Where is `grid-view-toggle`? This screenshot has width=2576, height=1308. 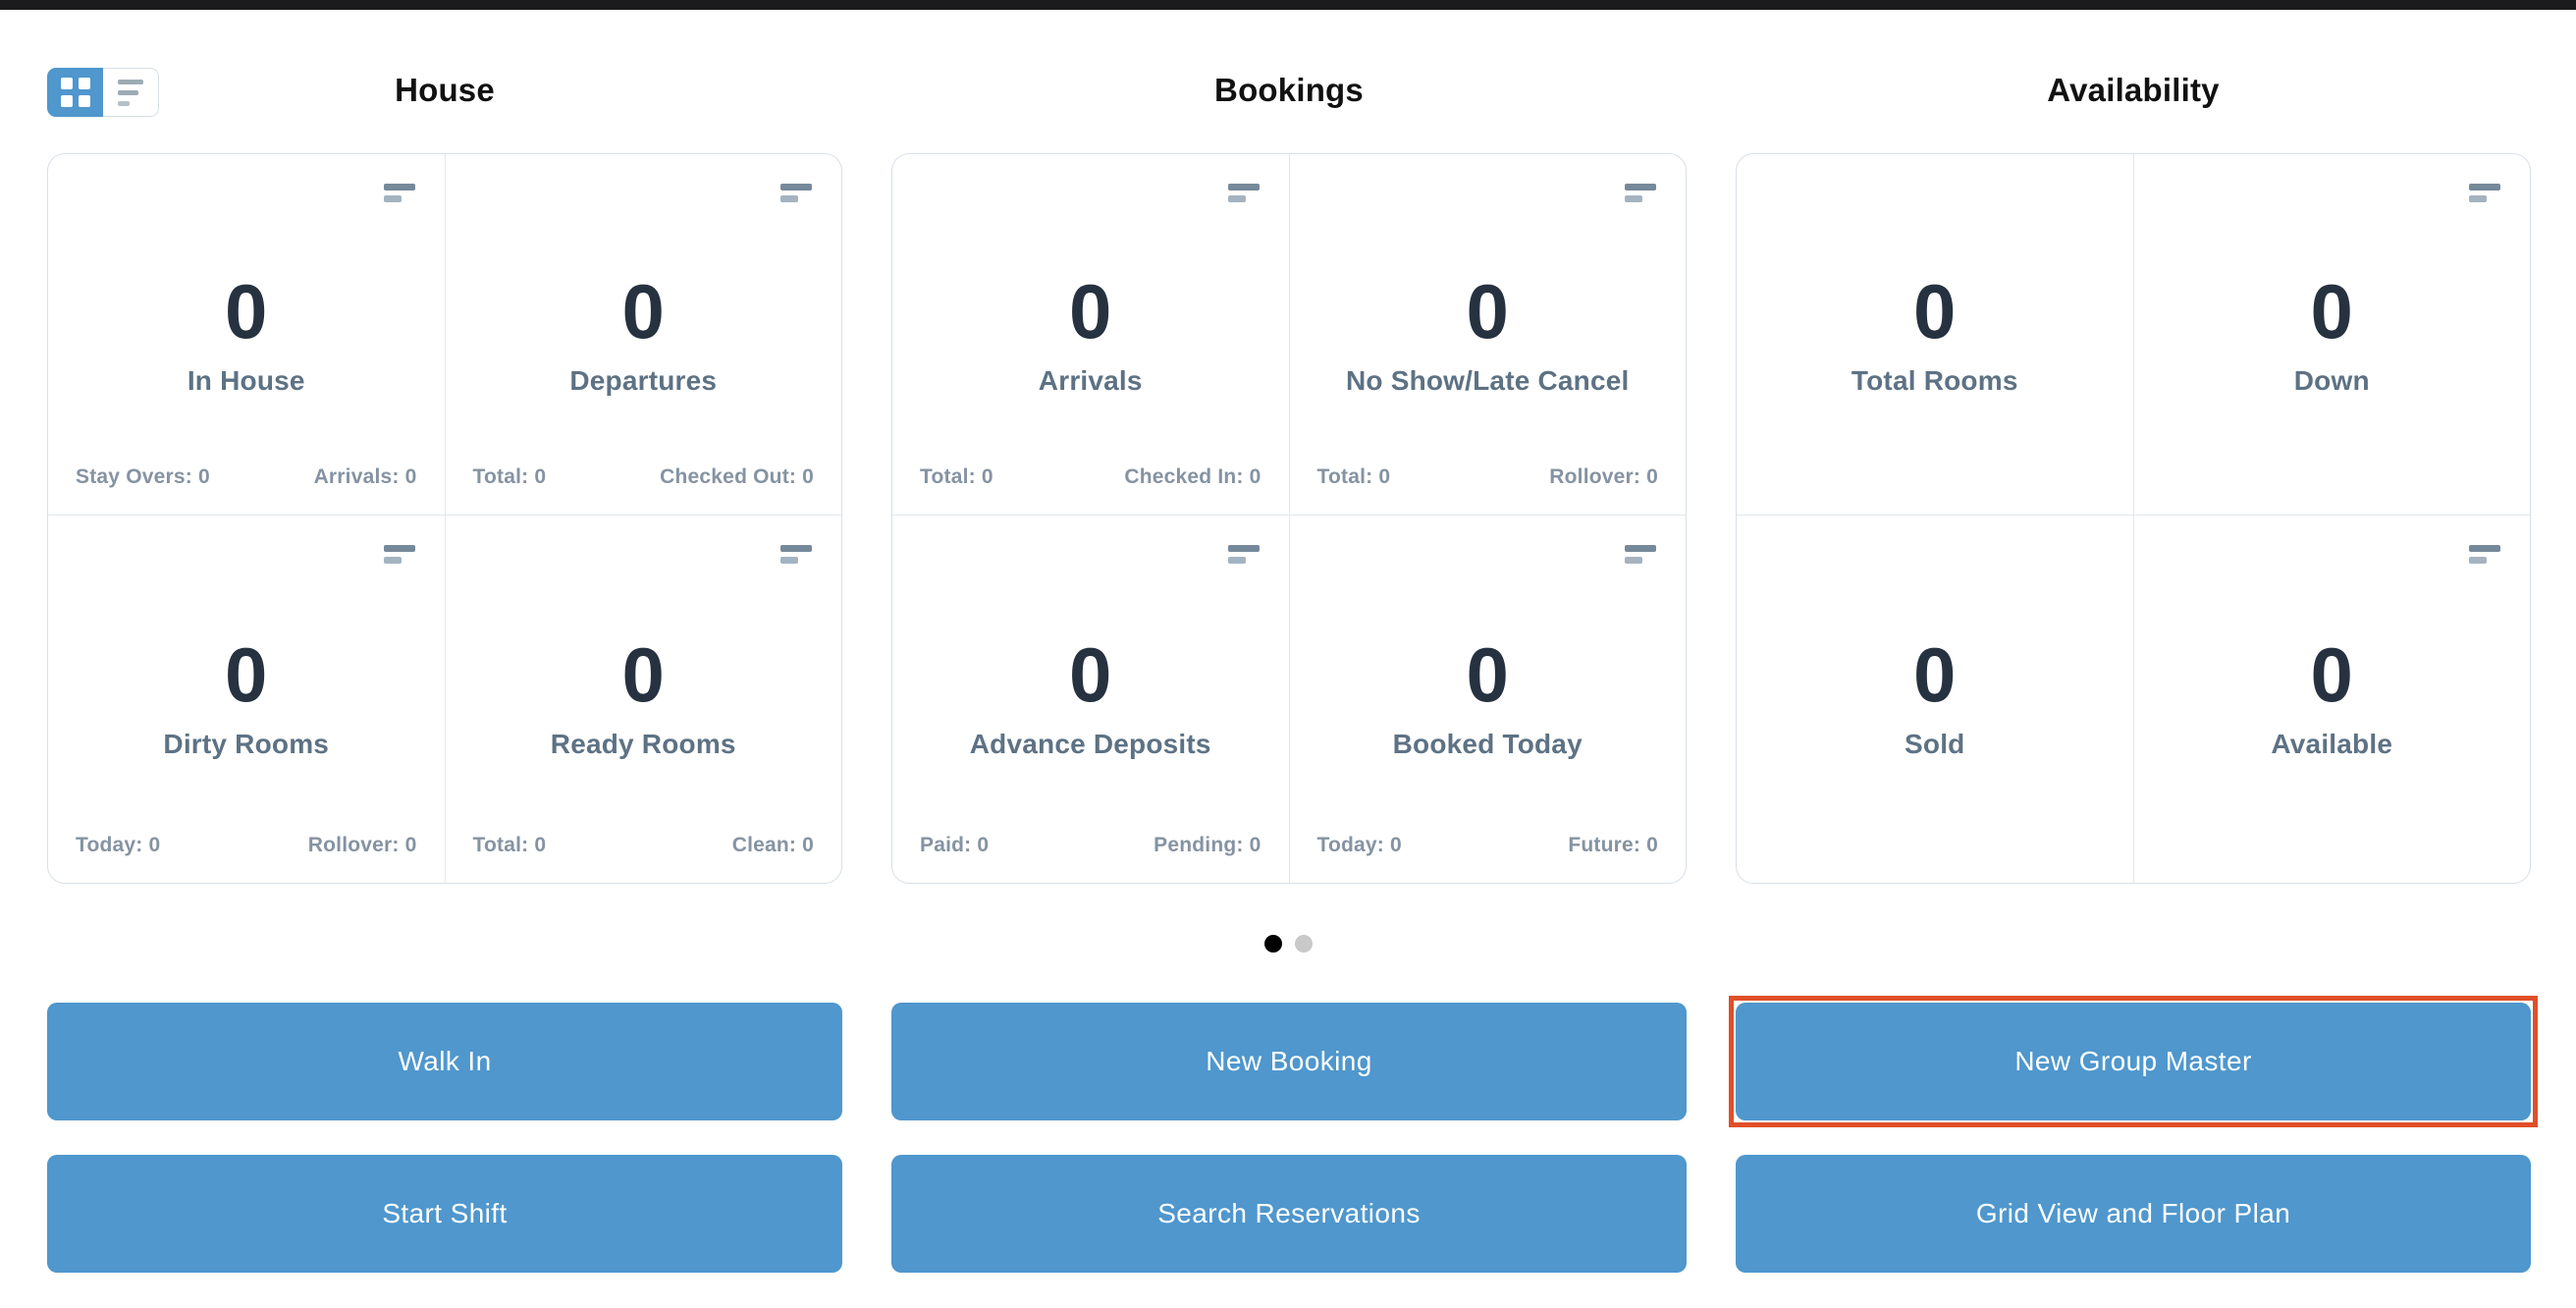
grid-view-toggle is located at coordinates (75, 92).